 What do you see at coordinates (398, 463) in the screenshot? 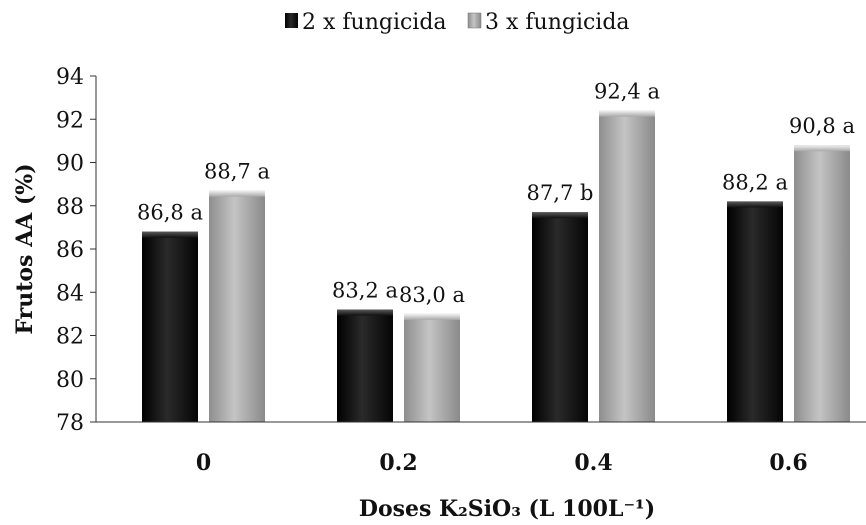
I see `x-tick-label: 0.2` at bounding box center [398, 463].